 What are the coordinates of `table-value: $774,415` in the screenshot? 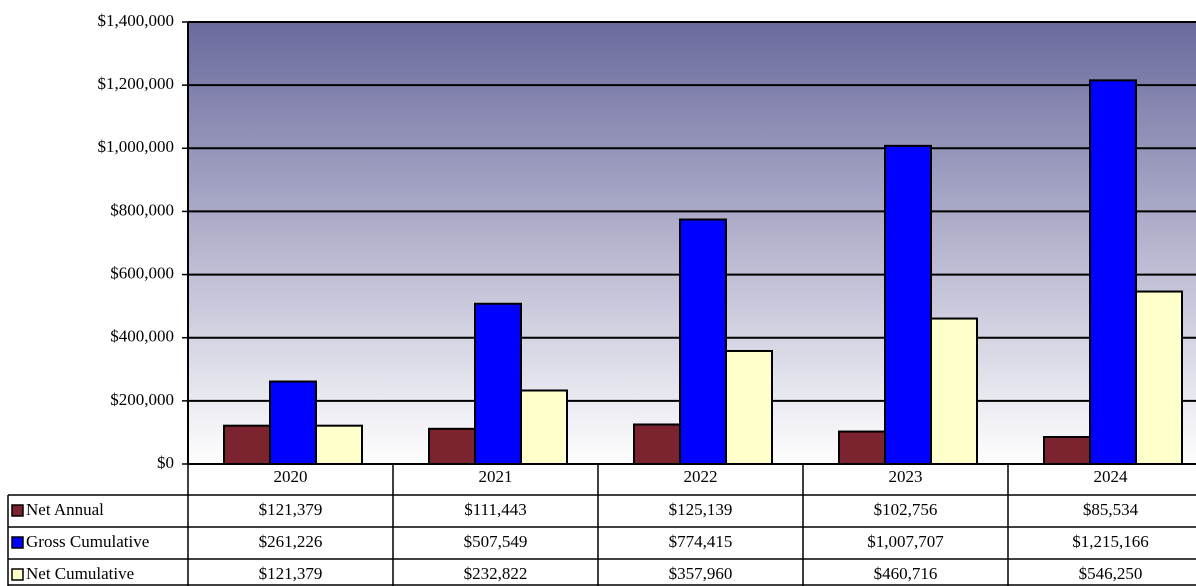 It's located at (701, 541).